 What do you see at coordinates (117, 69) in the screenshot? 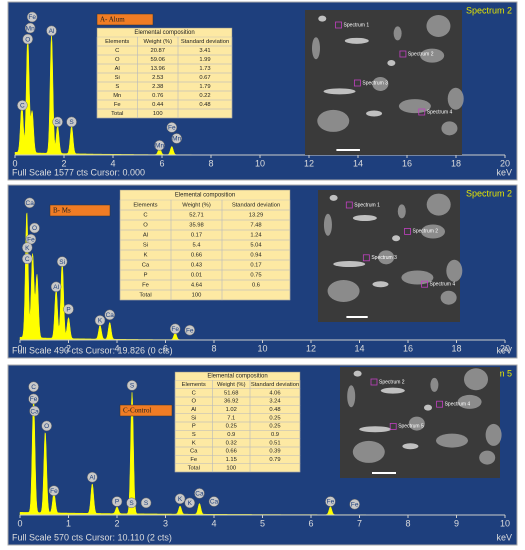
I see `table-cell-text: Al` at bounding box center [117, 69].